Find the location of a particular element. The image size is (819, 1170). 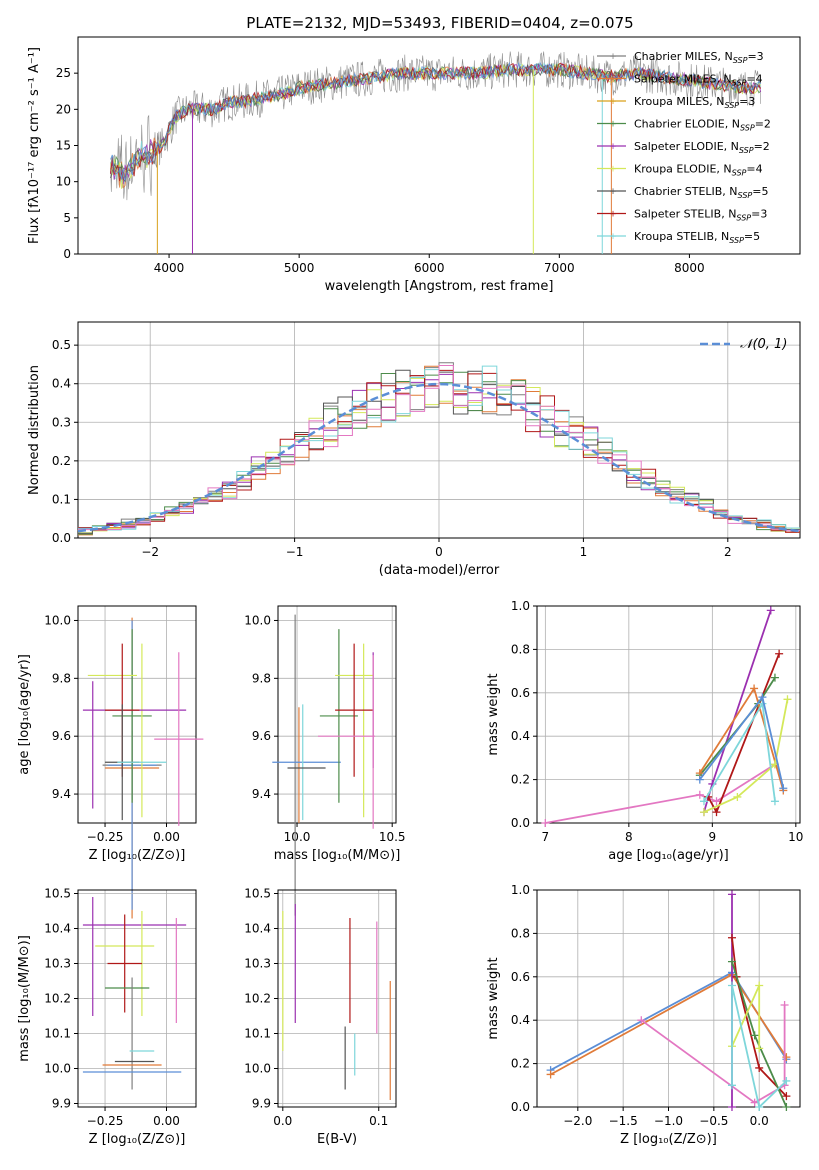

y-tick-label: 0.5 is located at coordinates (61, 345).